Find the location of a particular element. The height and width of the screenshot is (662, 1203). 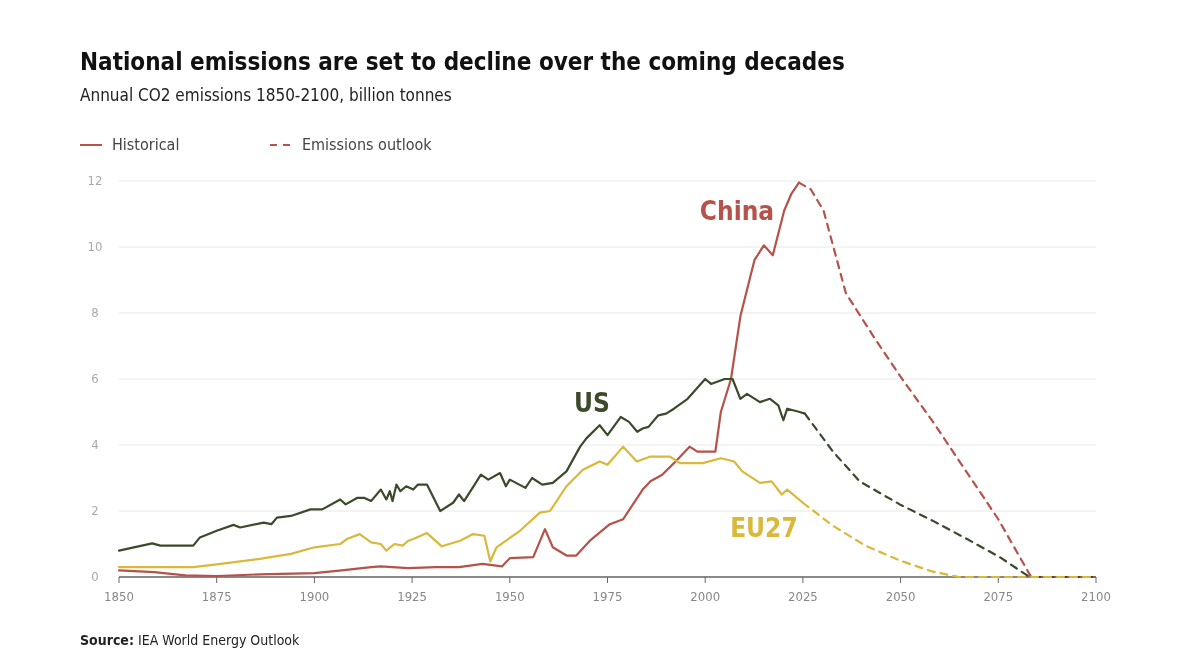

y-tick-label: 0 is located at coordinates (95, 576).